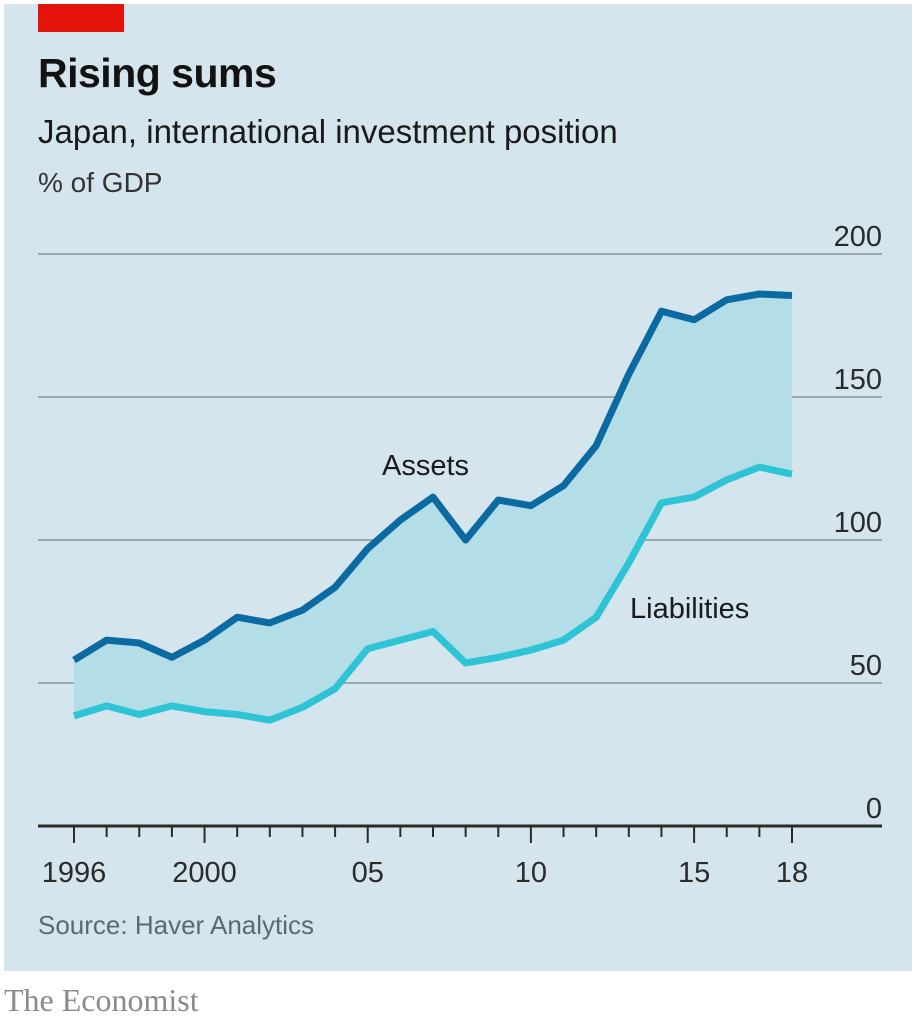  What do you see at coordinates (874, 809) in the screenshot?
I see `y-tick-label-0: 0` at bounding box center [874, 809].